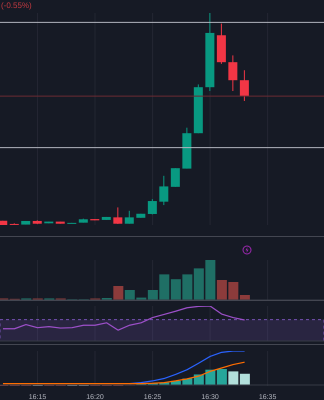 Image resolution: width=324 pixels, height=400 pixels. Describe the element at coordinates (16, 5) in the screenshot. I see `text: (-0.55%)` at that location.